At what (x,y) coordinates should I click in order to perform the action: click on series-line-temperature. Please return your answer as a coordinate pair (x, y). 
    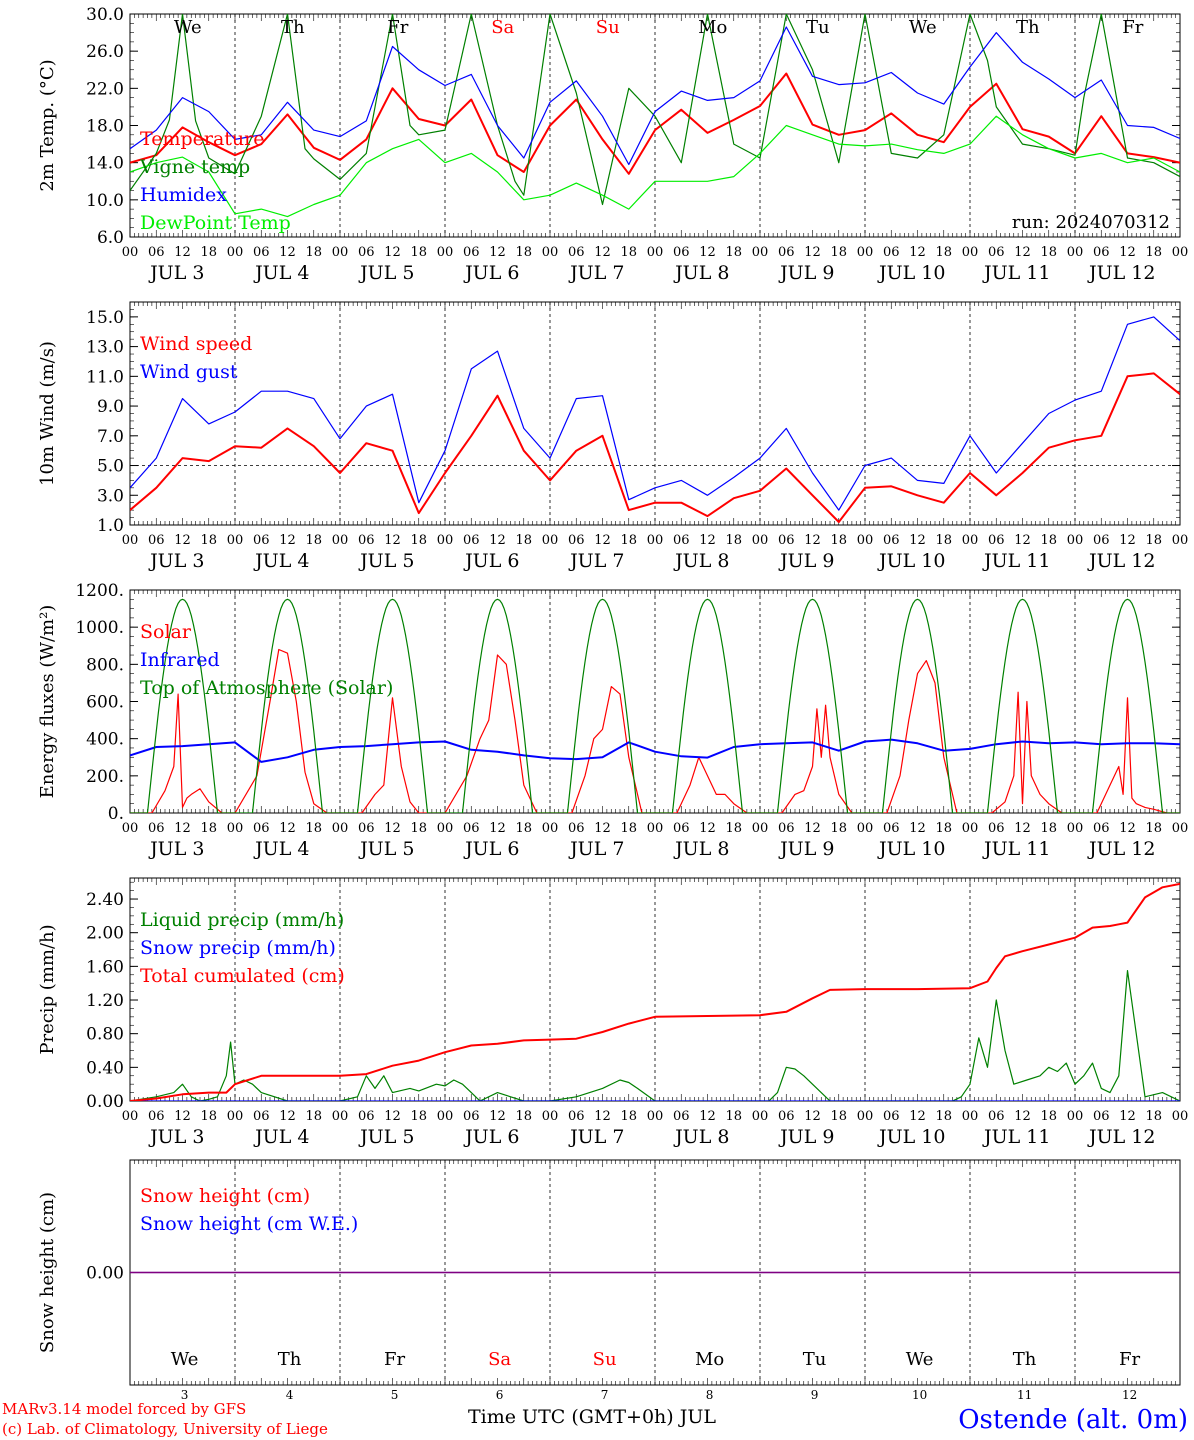
    Looking at the image, I should click on (655, 123).